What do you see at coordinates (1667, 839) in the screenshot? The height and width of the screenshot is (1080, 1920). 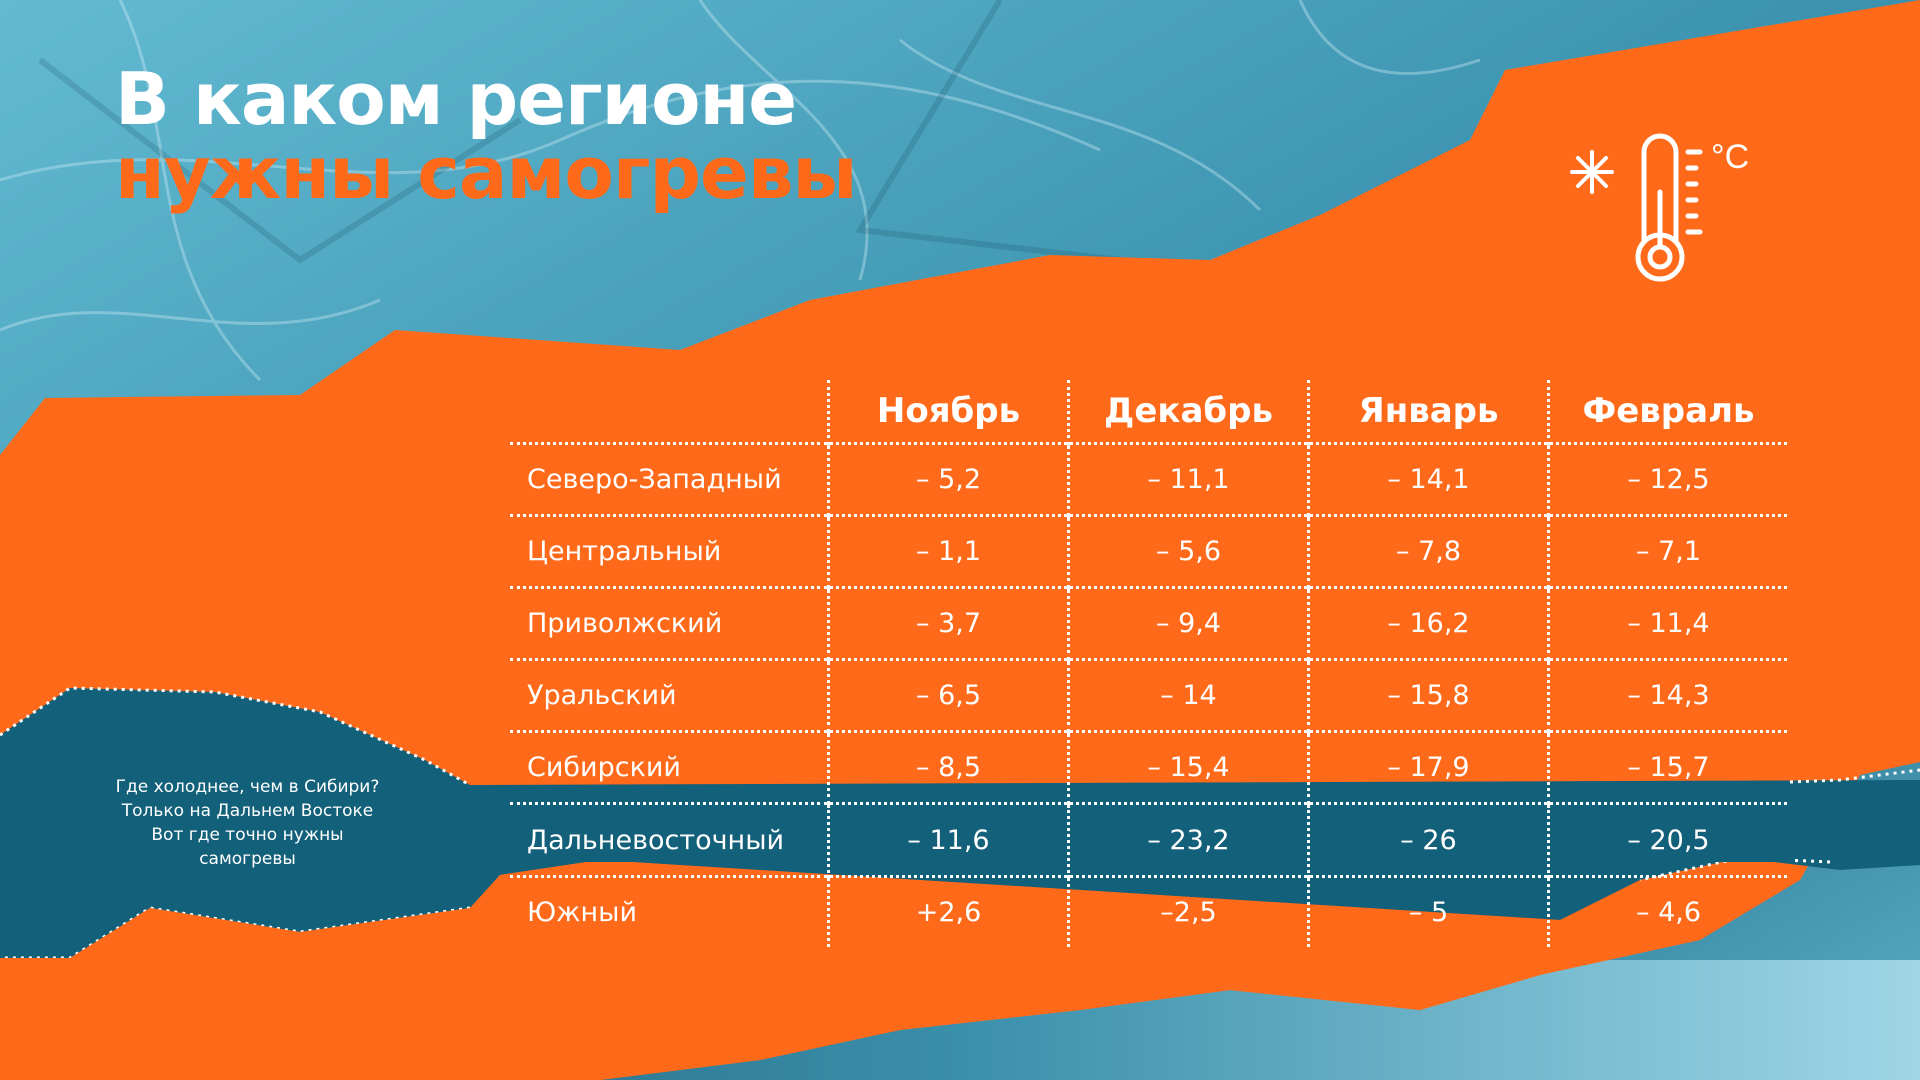 I see `value-cell: – 20,5` at bounding box center [1667, 839].